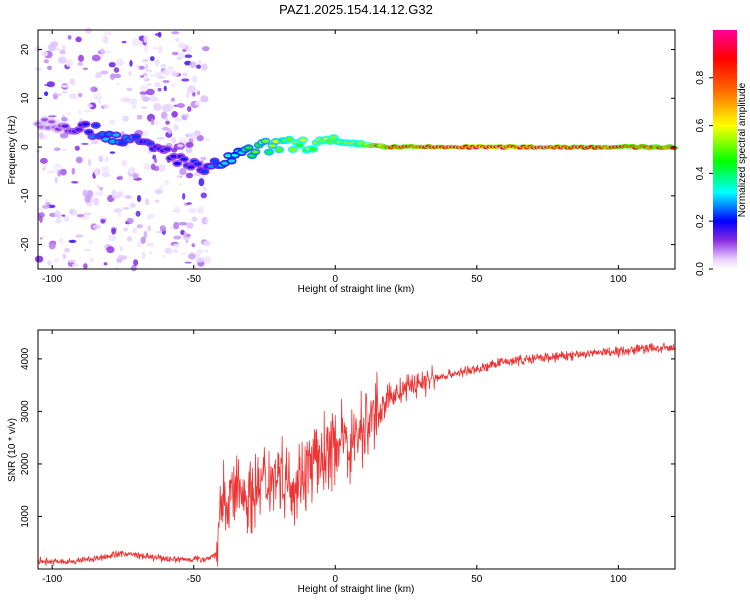 This screenshot has height=600, width=750. I want to click on x-tick-label: -100, so click(52, 579).